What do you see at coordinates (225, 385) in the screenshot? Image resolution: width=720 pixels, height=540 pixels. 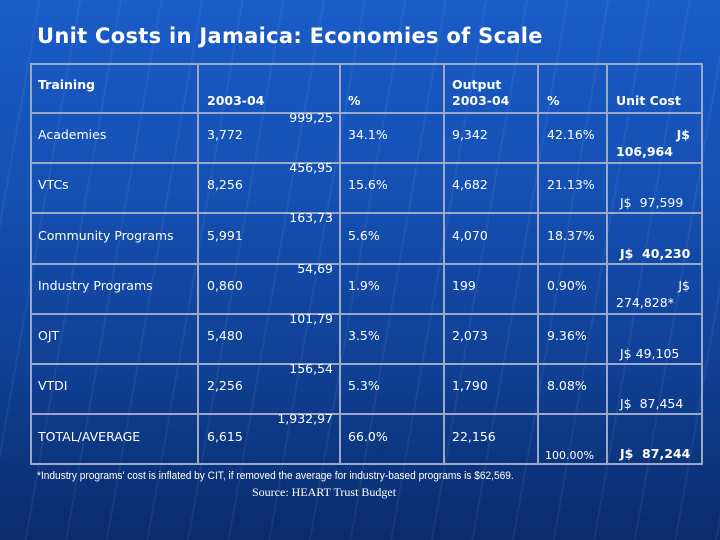 I see `row-enrolment: 2,256` at bounding box center [225, 385].